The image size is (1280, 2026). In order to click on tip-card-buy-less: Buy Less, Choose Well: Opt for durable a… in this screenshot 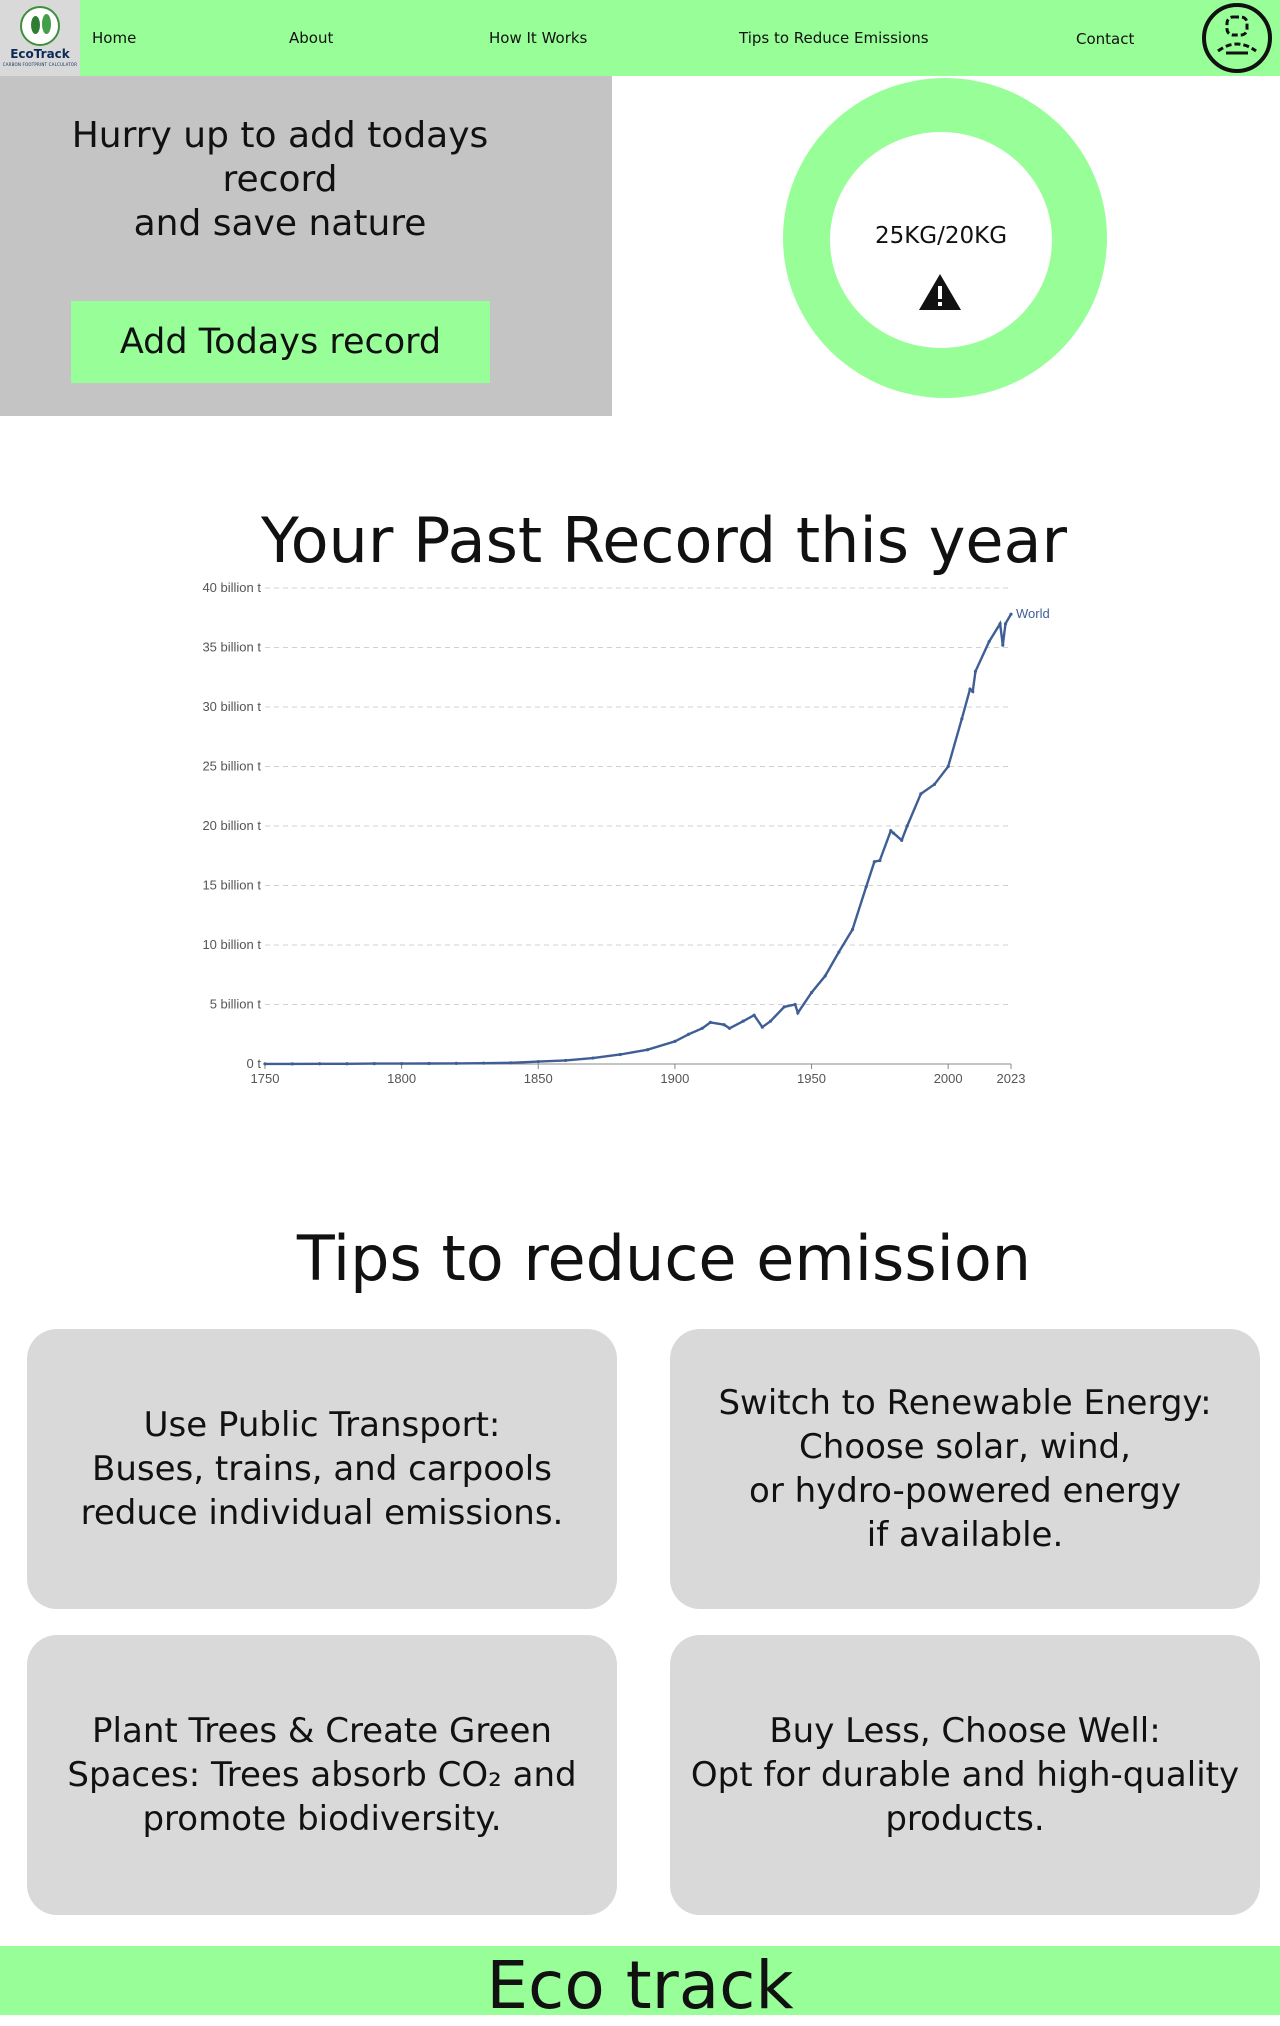, I will do `click(965, 1775)`.